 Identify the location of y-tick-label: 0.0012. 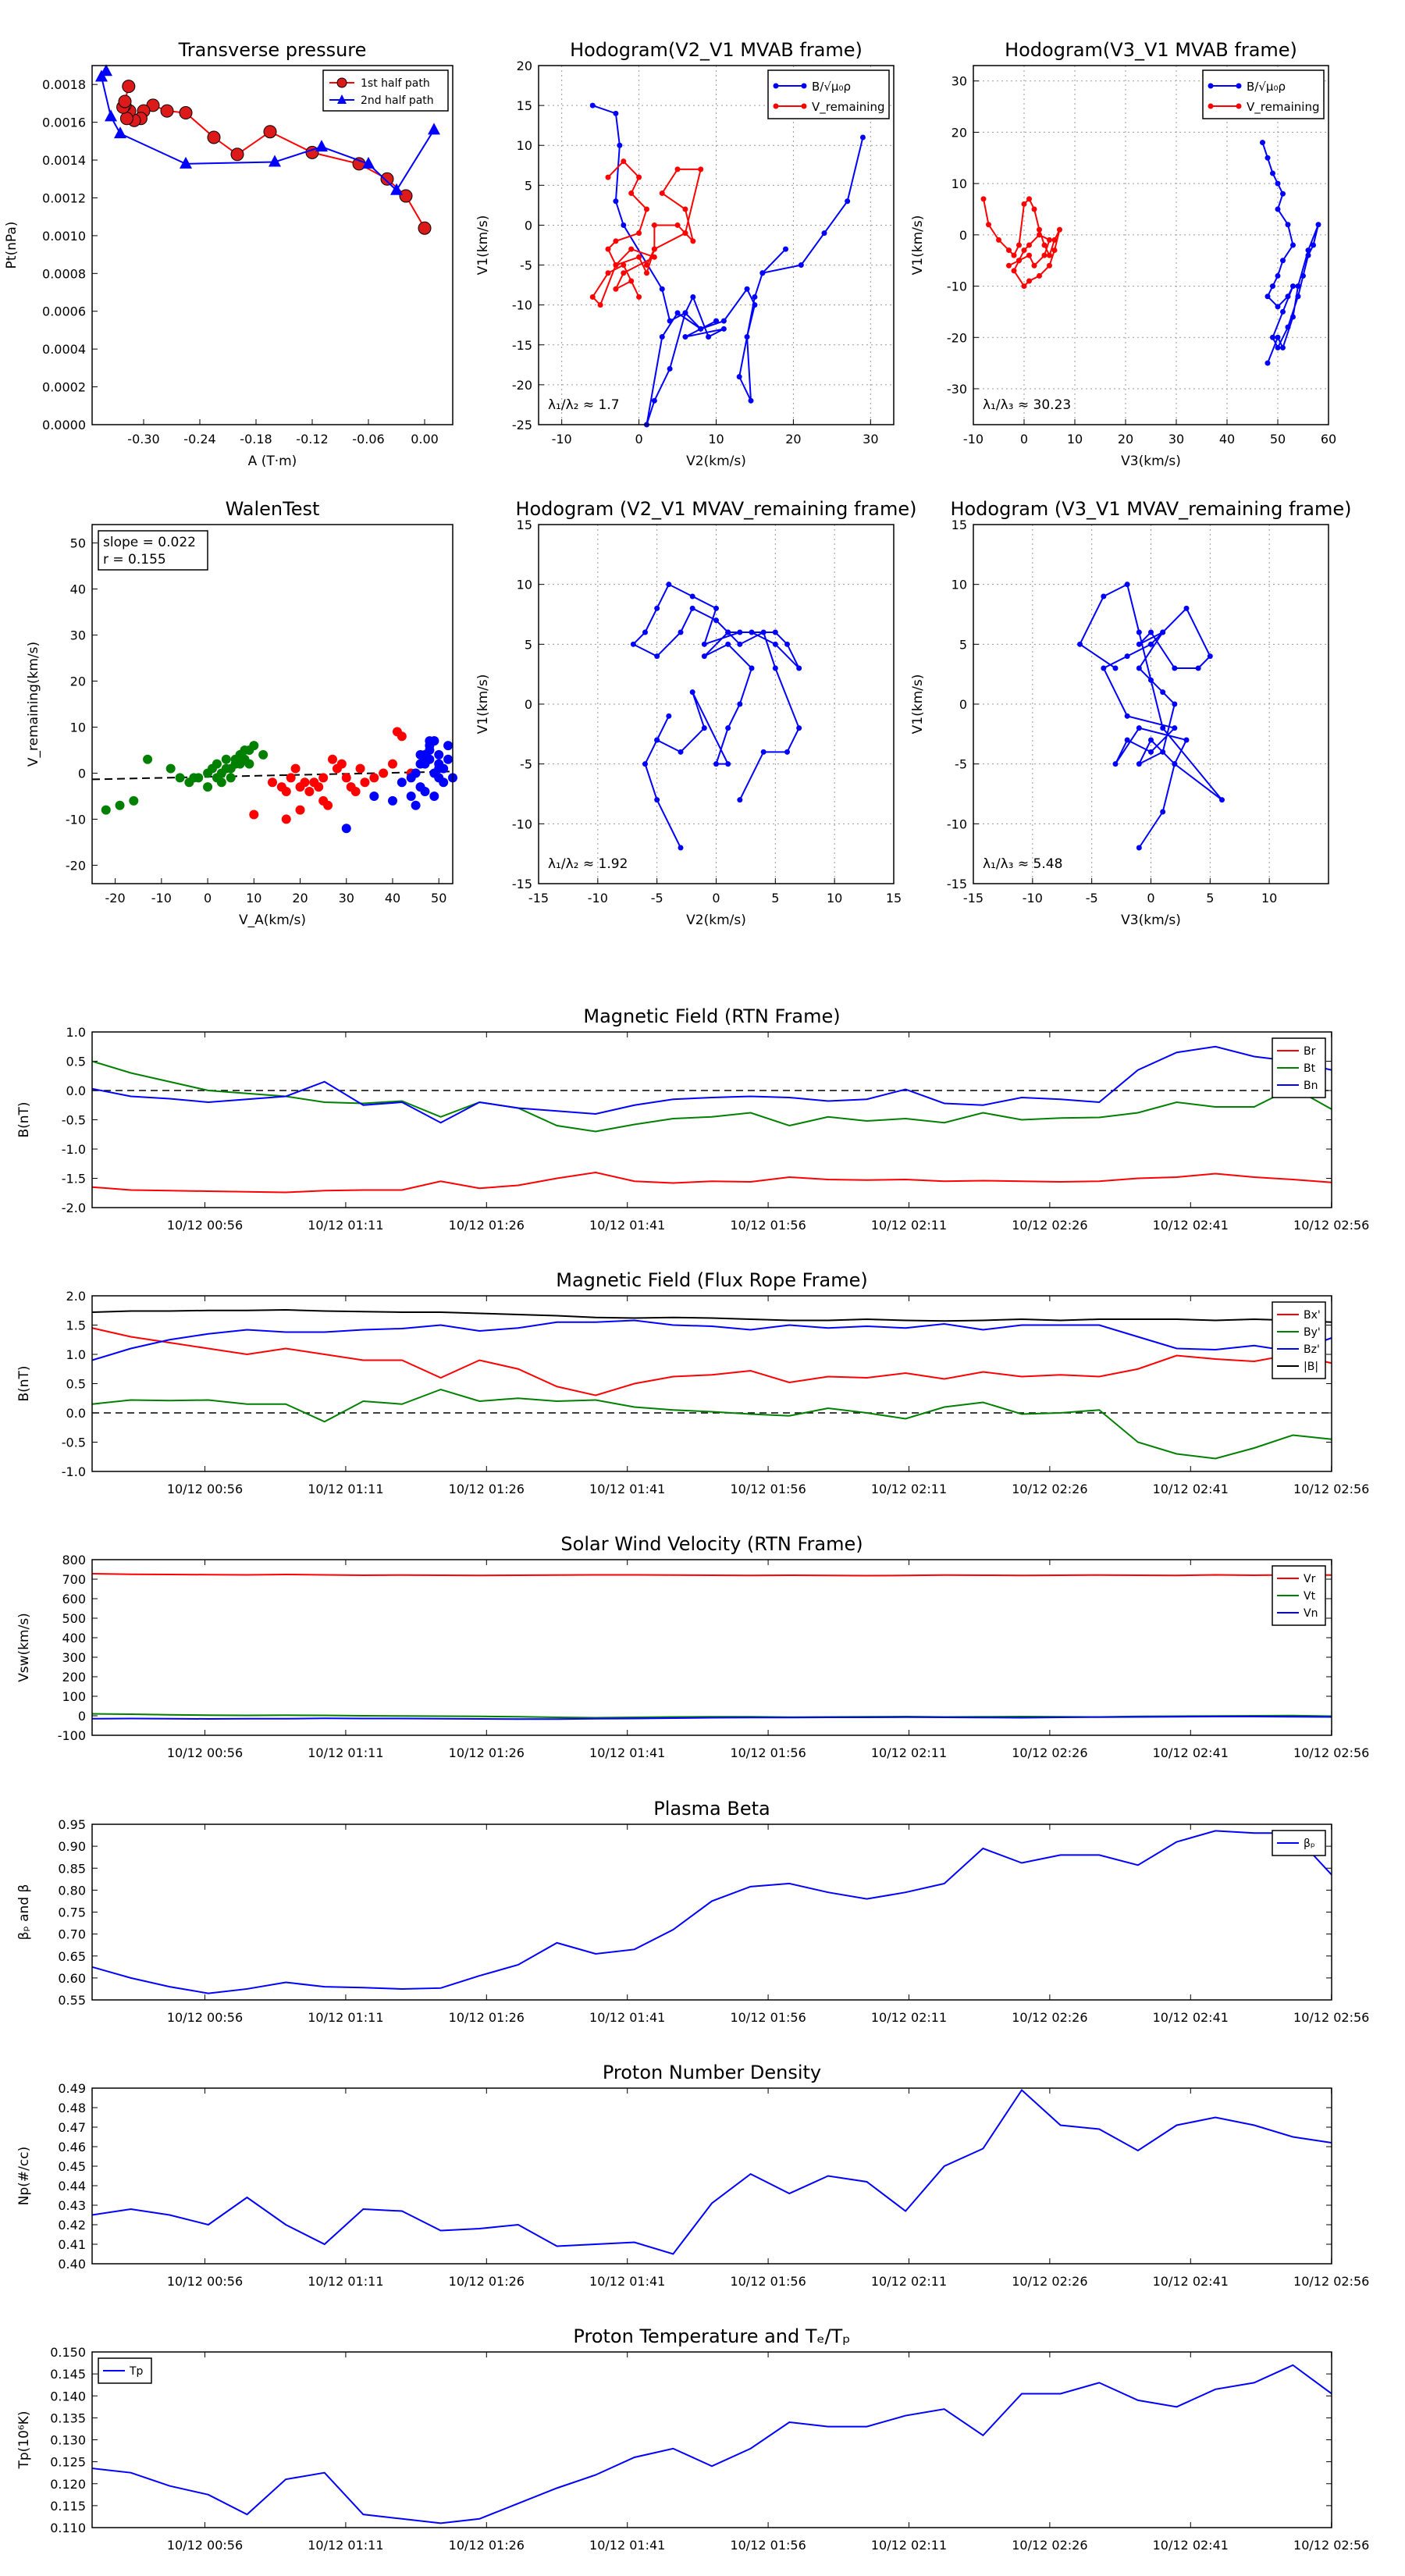
(64, 197).